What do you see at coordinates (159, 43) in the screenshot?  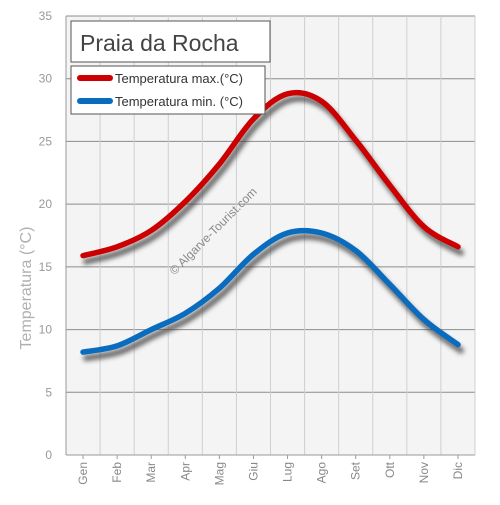 I see `chart-title: Praia da Rocha` at bounding box center [159, 43].